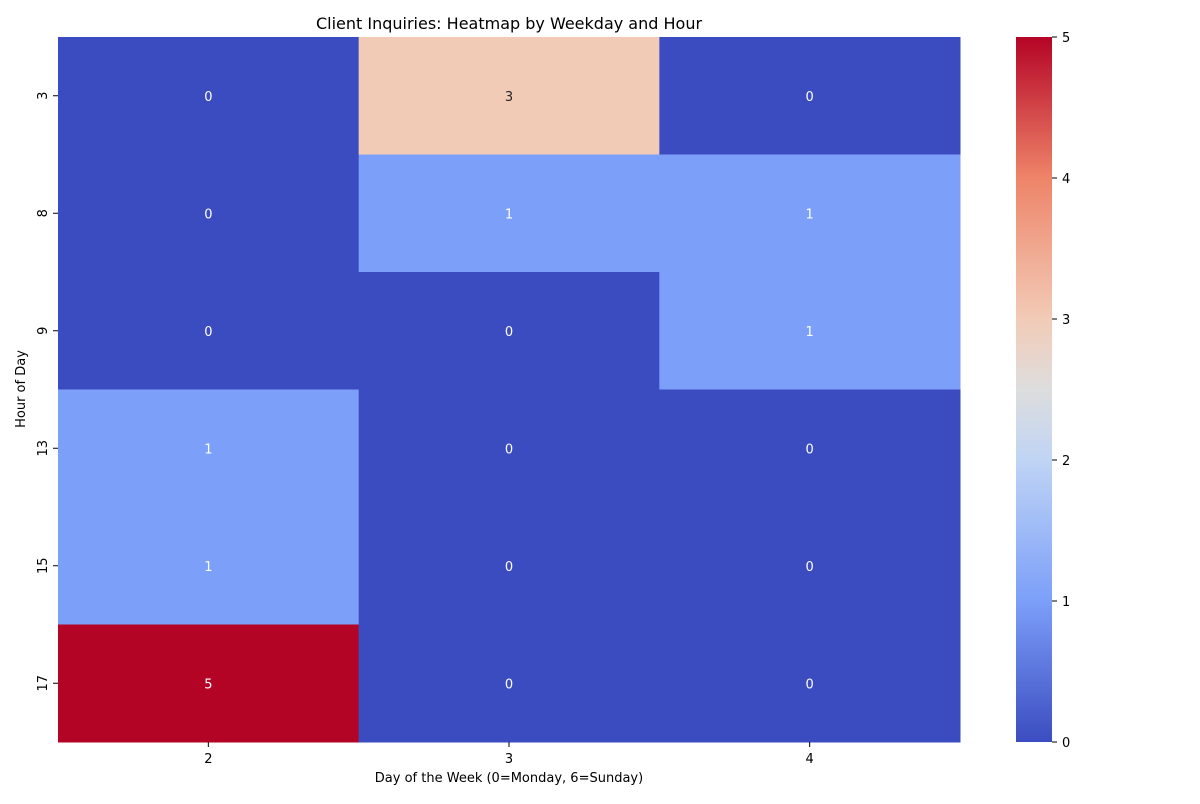 This screenshot has width=1200, height=804. Describe the element at coordinates (1066, 179) in the screenshot. I see `colorbar-tick-label: 4` at that location.